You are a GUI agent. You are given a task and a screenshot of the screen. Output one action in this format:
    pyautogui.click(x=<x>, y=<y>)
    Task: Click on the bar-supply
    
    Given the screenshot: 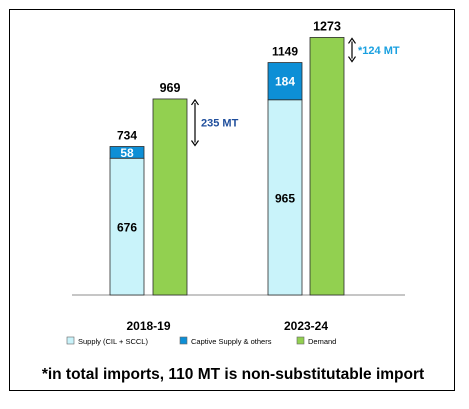 What is the action you would take?
    pyautogui.click(x=127, y=226)
    